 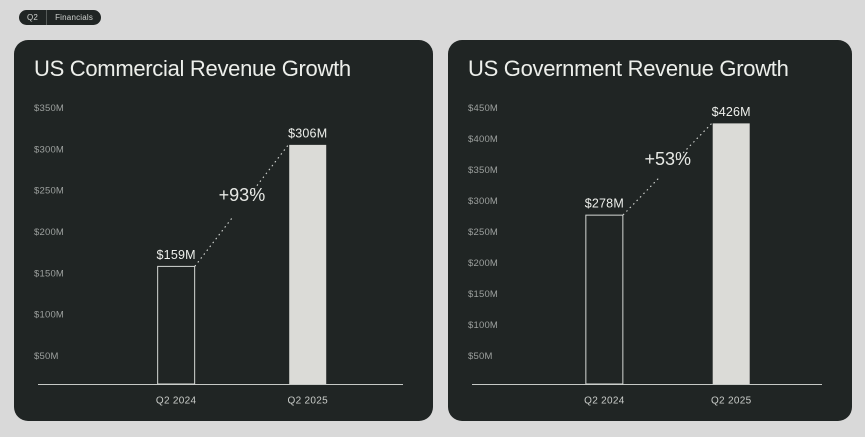 What do you see at coordinates (483, 139) in the screenshot?
I see `y-tick-label: $400M` at bounding box center [483, 139].